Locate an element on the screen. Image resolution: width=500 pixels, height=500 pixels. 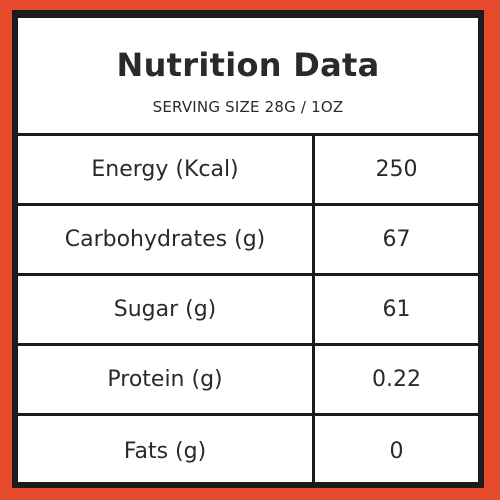
nutrient-value: 0.22 is located at coordinates (396, 379).